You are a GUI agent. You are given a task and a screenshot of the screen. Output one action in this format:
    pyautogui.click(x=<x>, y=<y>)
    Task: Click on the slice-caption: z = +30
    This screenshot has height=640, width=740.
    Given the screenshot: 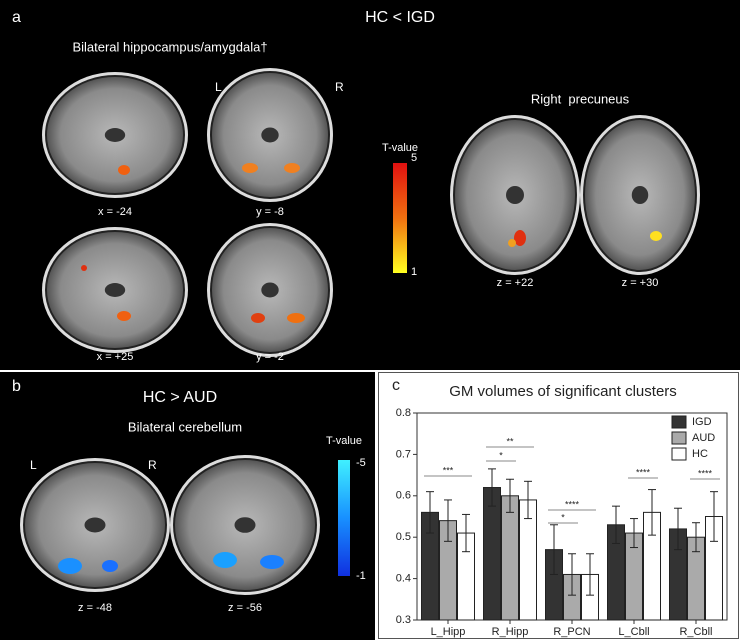 What is the action you would take?
    pyautogui.click(x=640, y=283)
    